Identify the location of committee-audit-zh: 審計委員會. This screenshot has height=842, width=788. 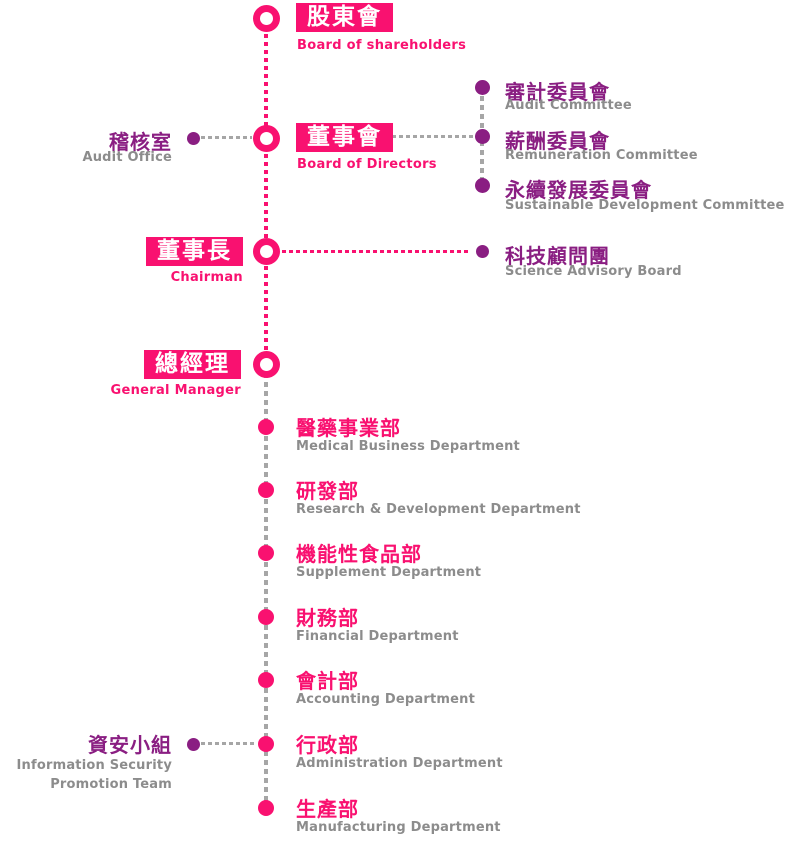
(557, 92).